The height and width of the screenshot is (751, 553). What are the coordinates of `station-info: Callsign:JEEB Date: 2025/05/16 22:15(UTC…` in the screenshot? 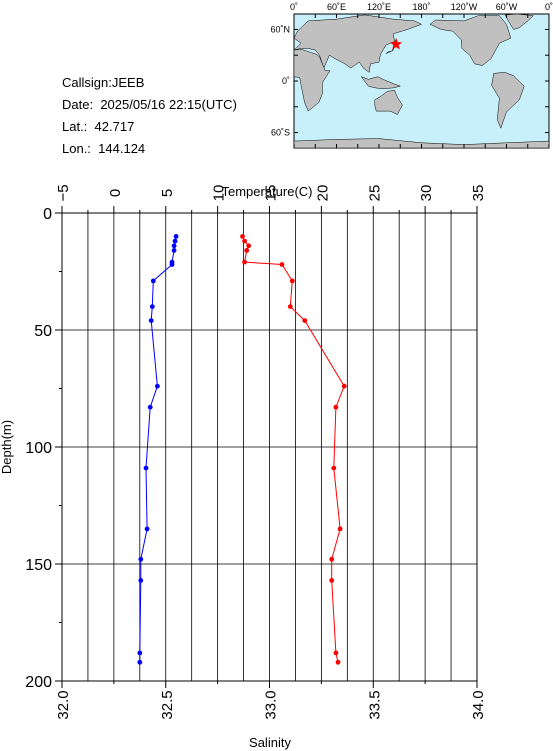 It's located at (149, 116).